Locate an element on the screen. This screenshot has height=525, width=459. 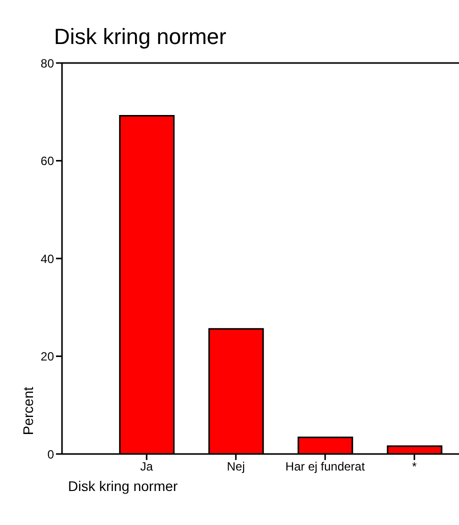
x-tick-label: * is located at coordinates (415, 467).